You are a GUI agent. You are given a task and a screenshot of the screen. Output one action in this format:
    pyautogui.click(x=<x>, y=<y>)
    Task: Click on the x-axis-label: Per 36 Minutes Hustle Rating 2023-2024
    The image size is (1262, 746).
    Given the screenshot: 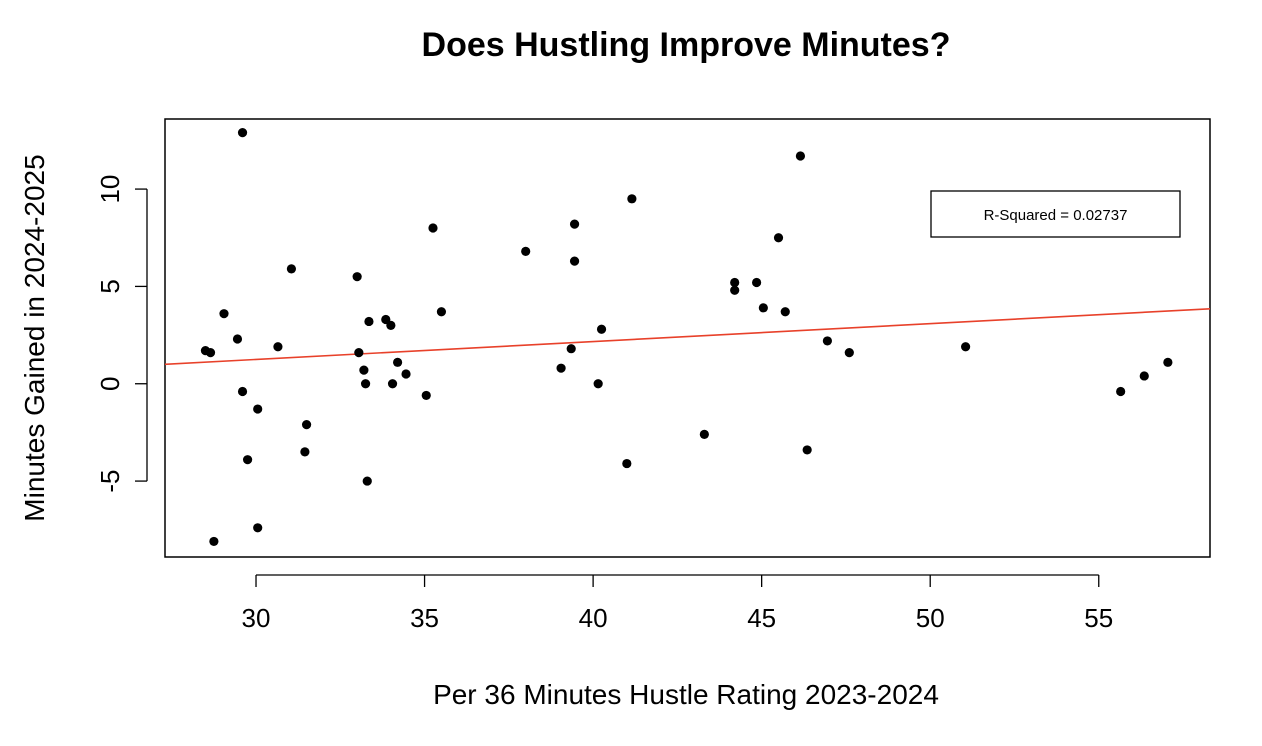 What is the action you would take?
    pyautogui.click(x=686, y=694)
    